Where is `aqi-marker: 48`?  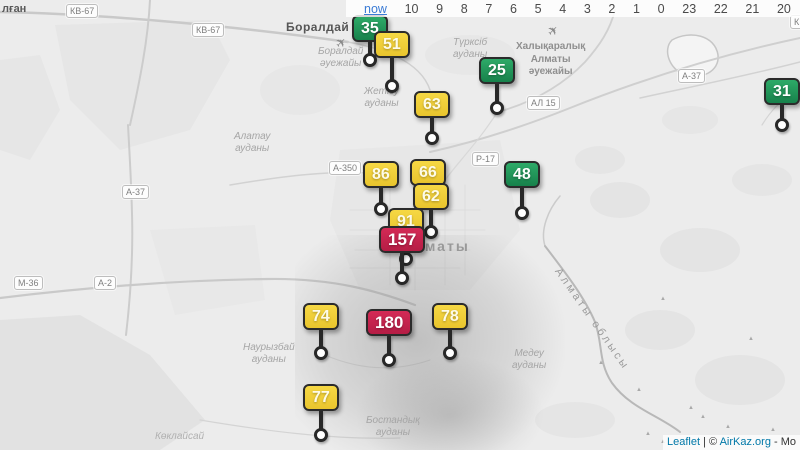 aqi-marker: 48 is located at coordinates (522, 190).